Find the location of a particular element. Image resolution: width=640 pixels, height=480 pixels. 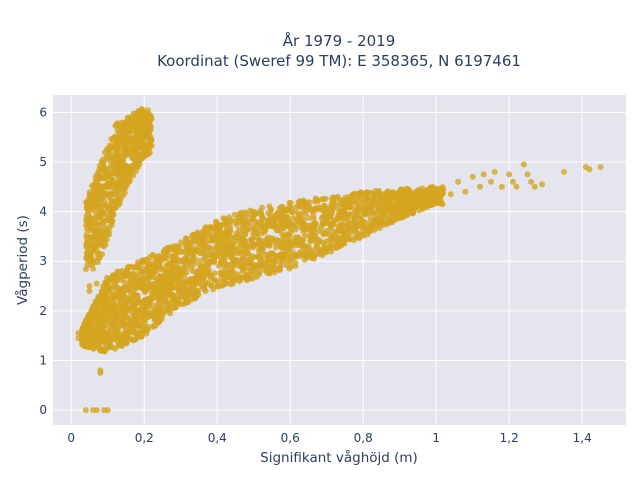

y-tick-label: 1 is located at coordinates (43, 360).